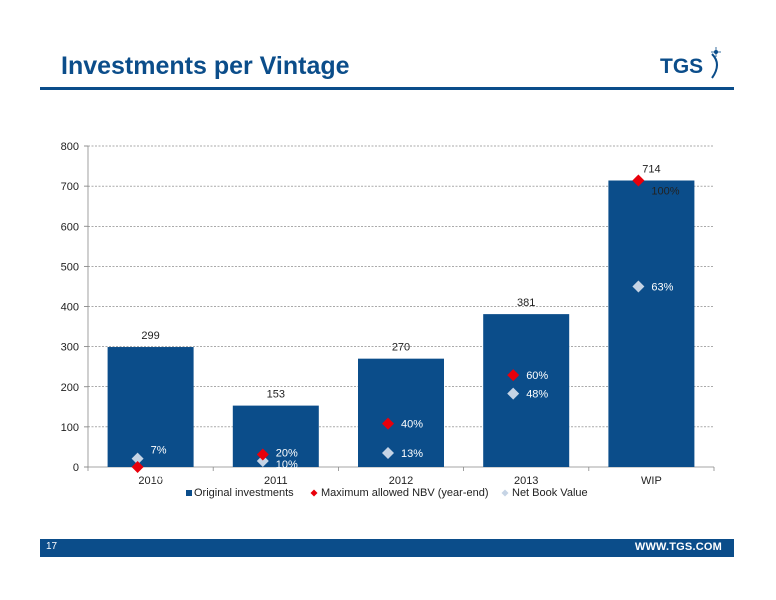 The height and width of the screenshot is (600, 776). I want to click on x-tick-label: WIP, so click(651, 481).